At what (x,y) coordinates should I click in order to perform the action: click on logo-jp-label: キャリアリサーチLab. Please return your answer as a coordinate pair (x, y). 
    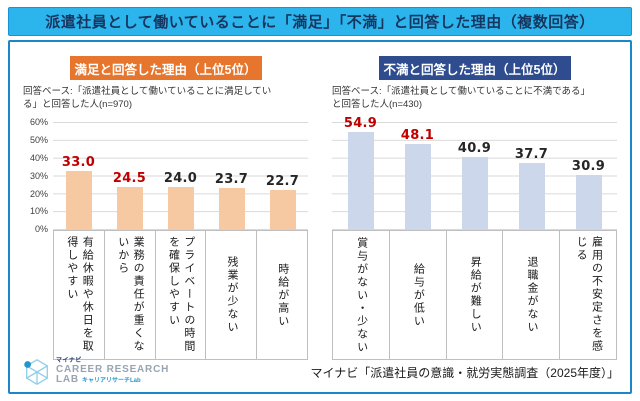
    Looking at the image, I should click on (111, 381).